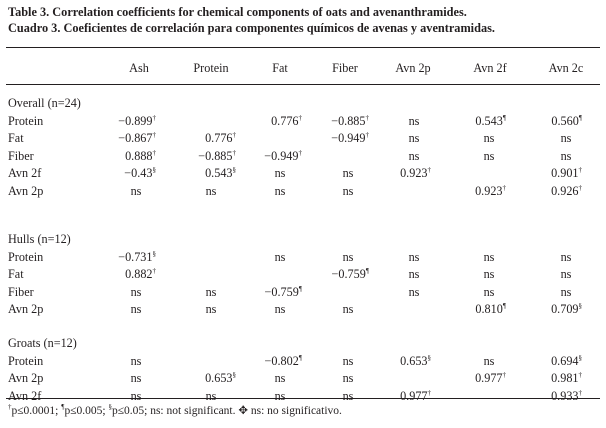 This screenshot has height=428, width=606. Describe the element at coordinates (121, 274) in the screenshot. I see `table-cell: 0.882†` at that location.